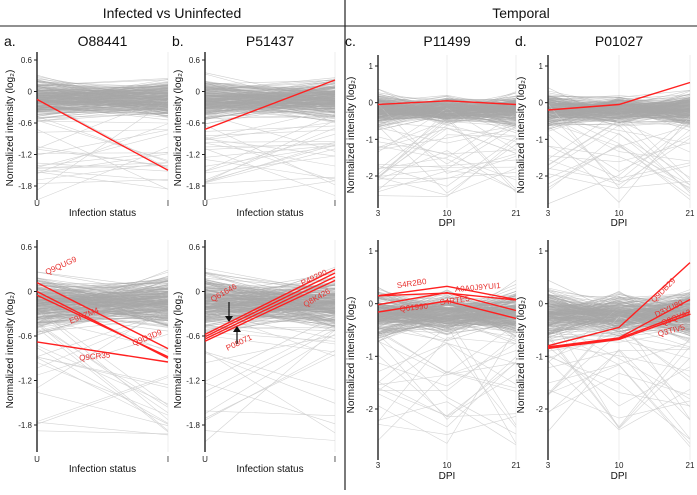  I want to click on panel-letter: d., so click(521, 41).